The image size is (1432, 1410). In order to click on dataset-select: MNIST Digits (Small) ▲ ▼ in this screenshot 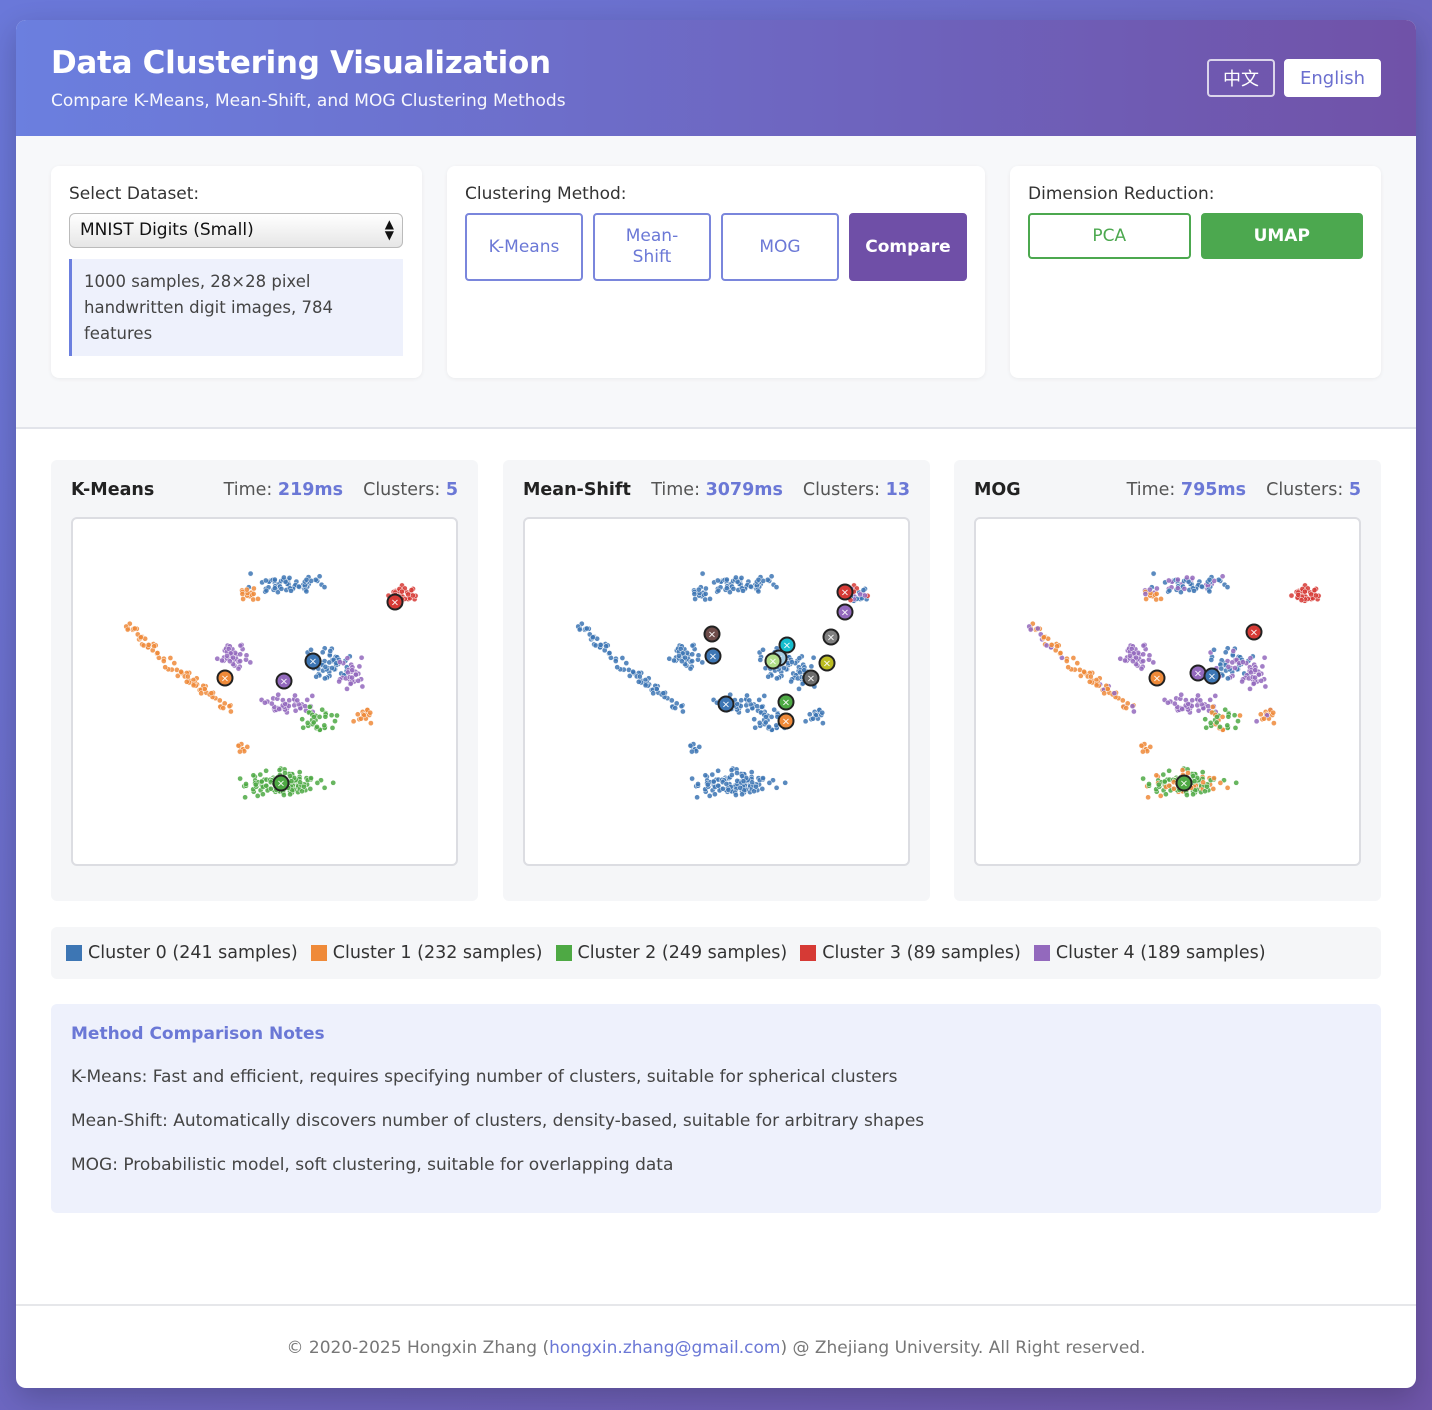, I will do `click(236, 230)`.